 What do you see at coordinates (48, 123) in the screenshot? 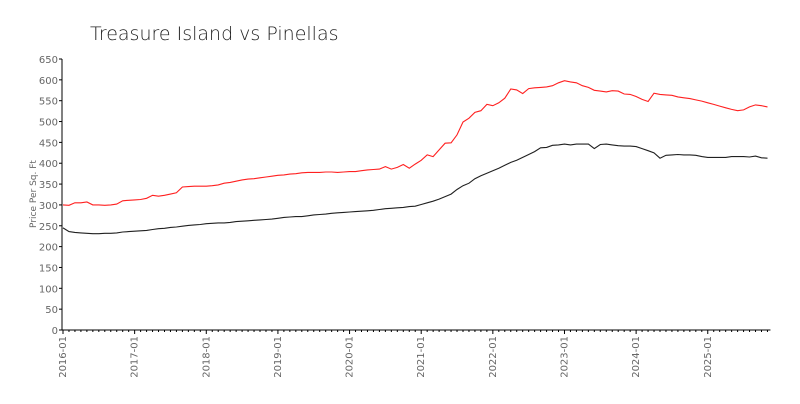
I see `y-tick-label: 500` at bounding box center [48, 123].